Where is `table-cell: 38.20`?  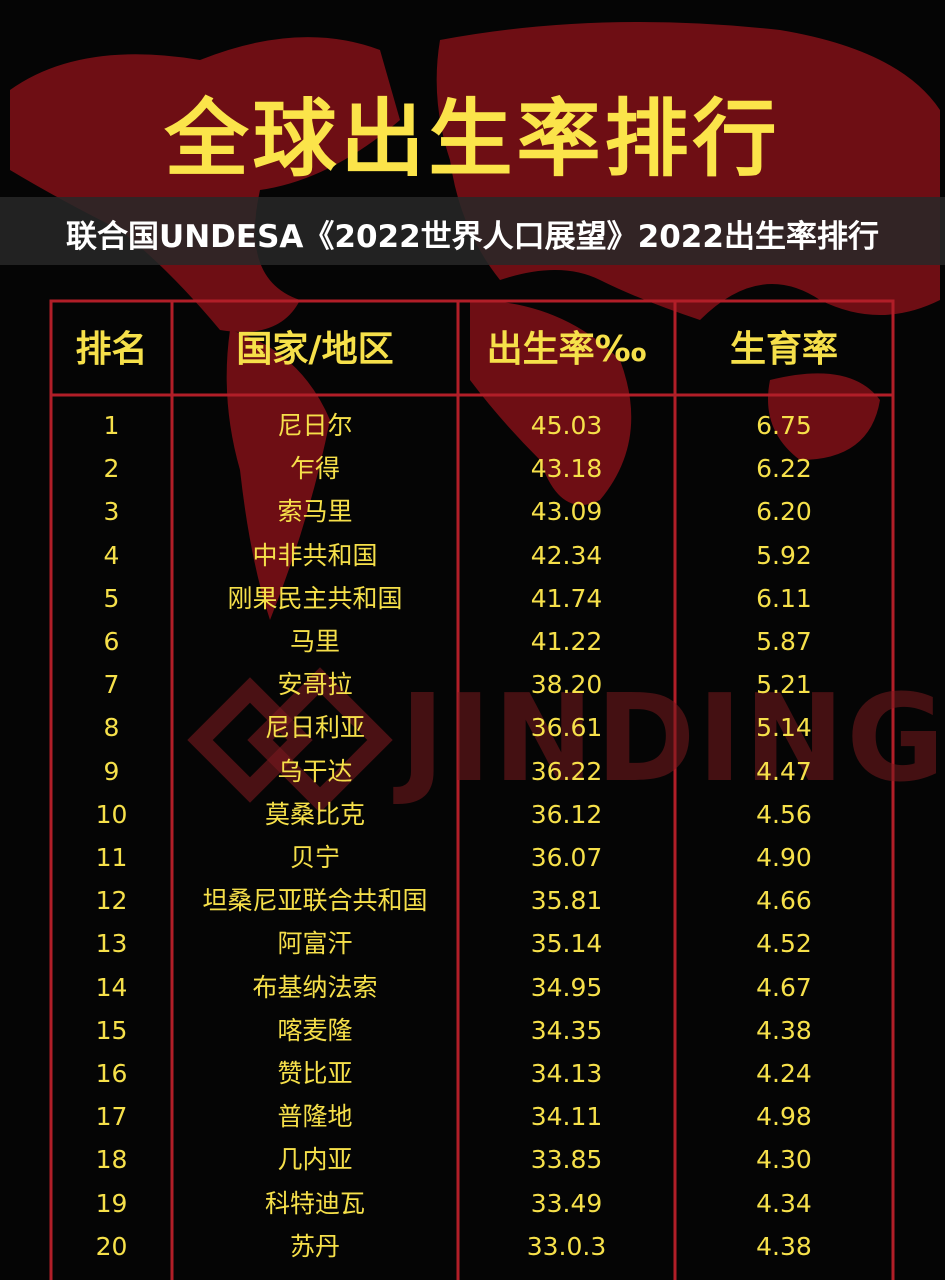 table-cell: 38.20 is located at coordinates (566, 685).